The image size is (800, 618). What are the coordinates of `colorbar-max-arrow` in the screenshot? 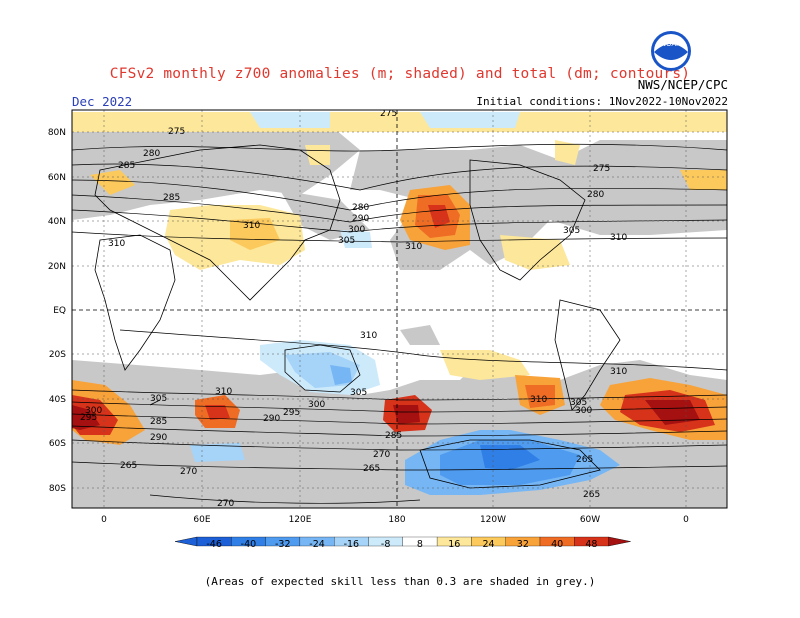 It's located at (619, 541).